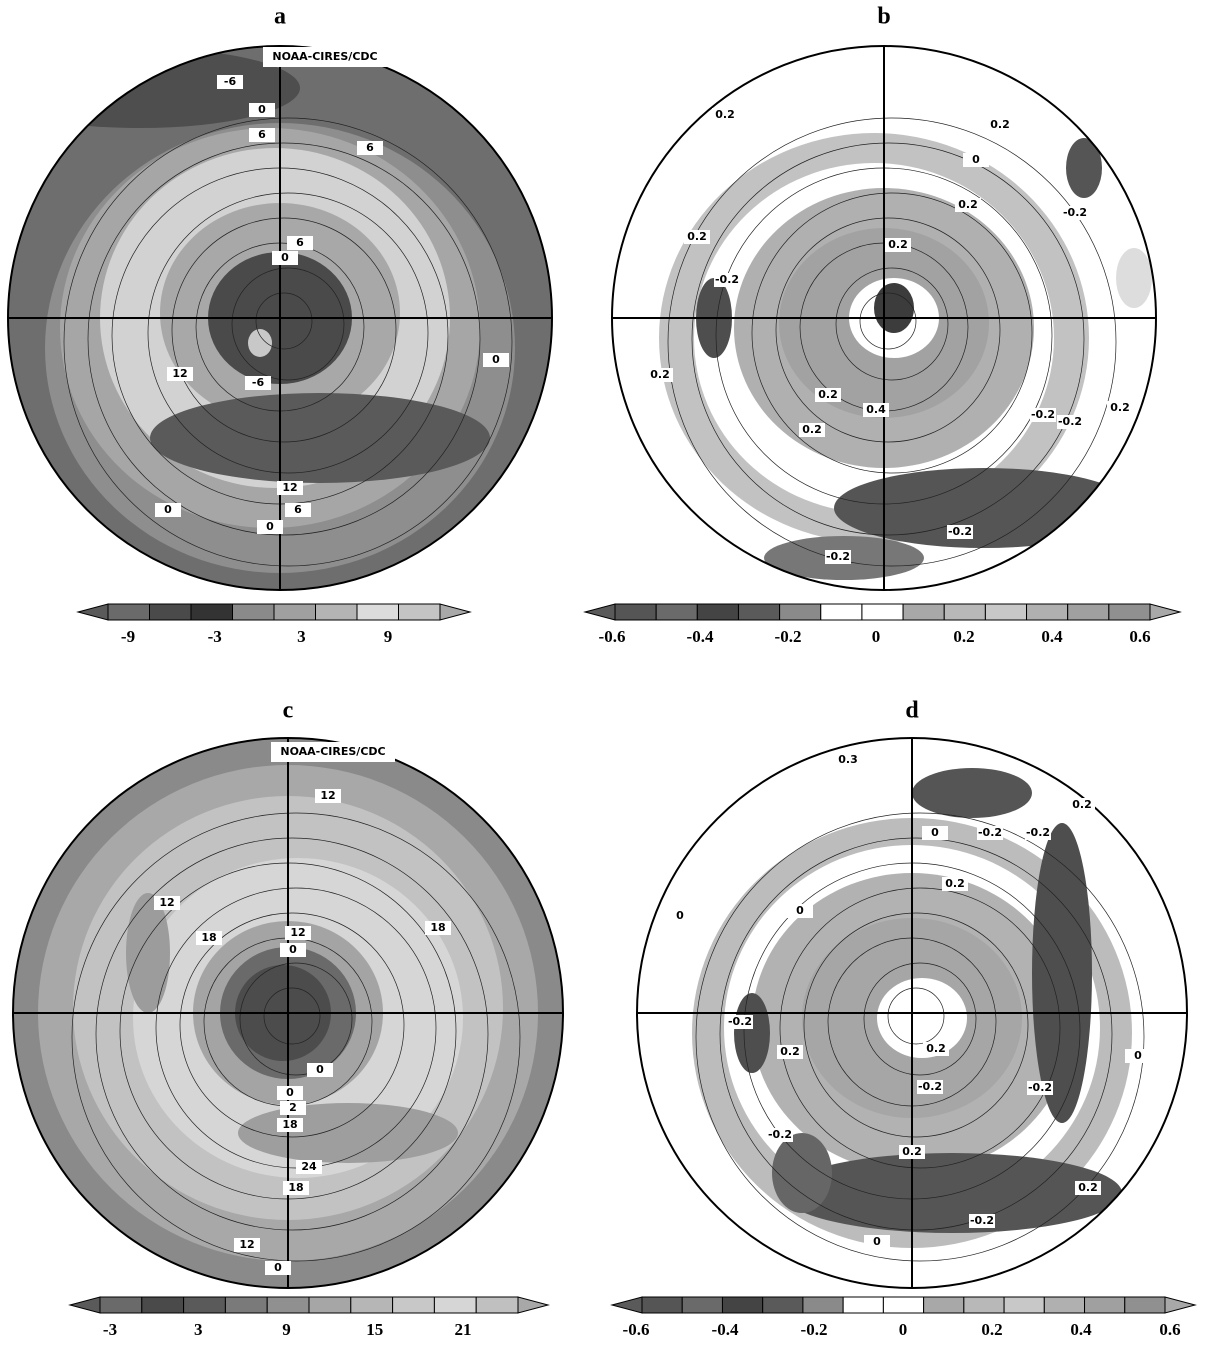  Describe the element at coordinates (912, 711) in the screenshot. I see `panel-label: d` at that location.